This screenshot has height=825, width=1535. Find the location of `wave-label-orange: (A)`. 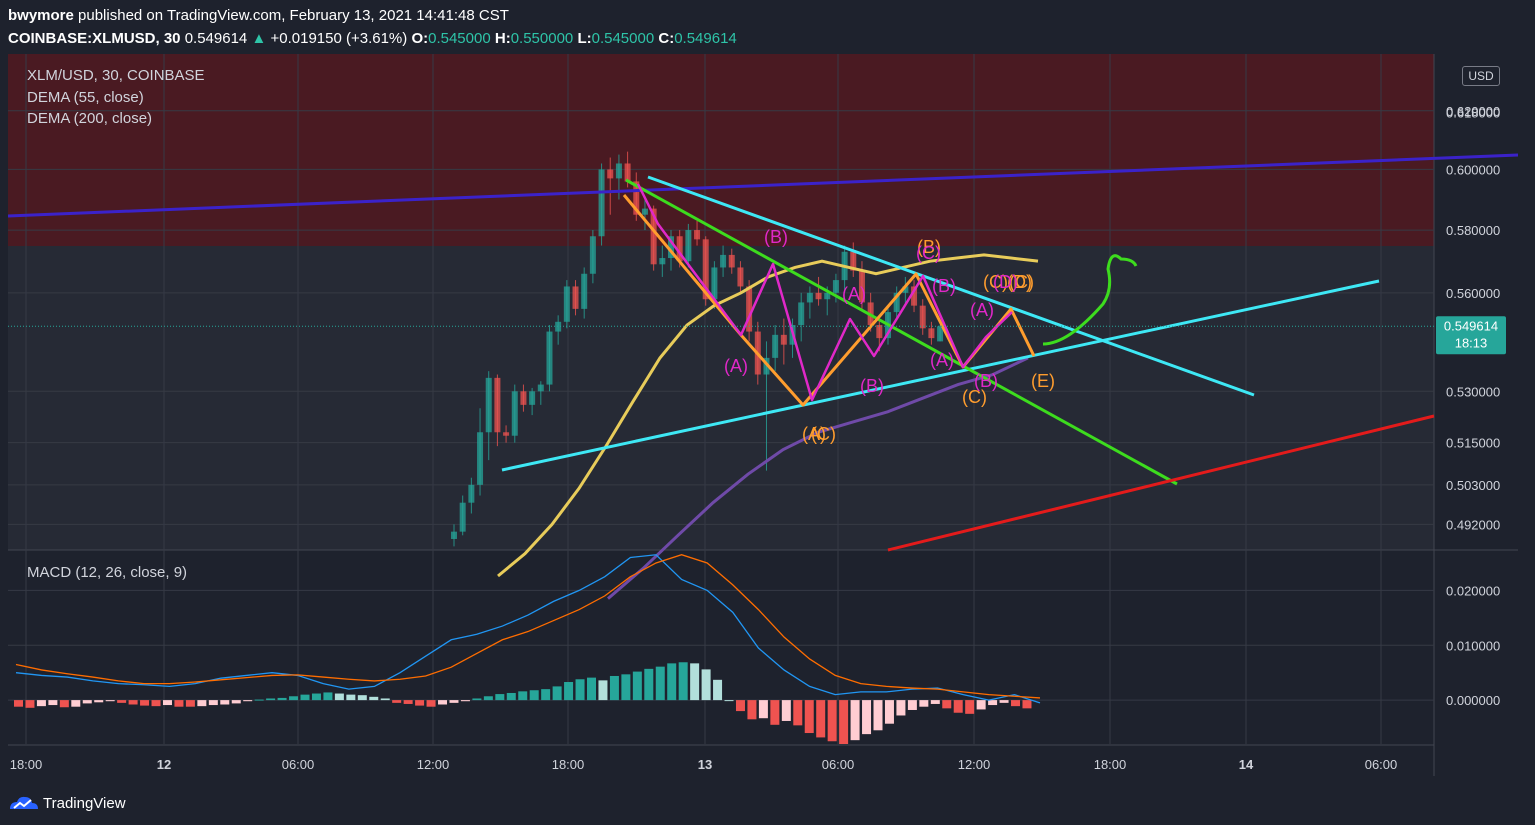

wave-label-orange: (A) is located at coordinates (814, 434).